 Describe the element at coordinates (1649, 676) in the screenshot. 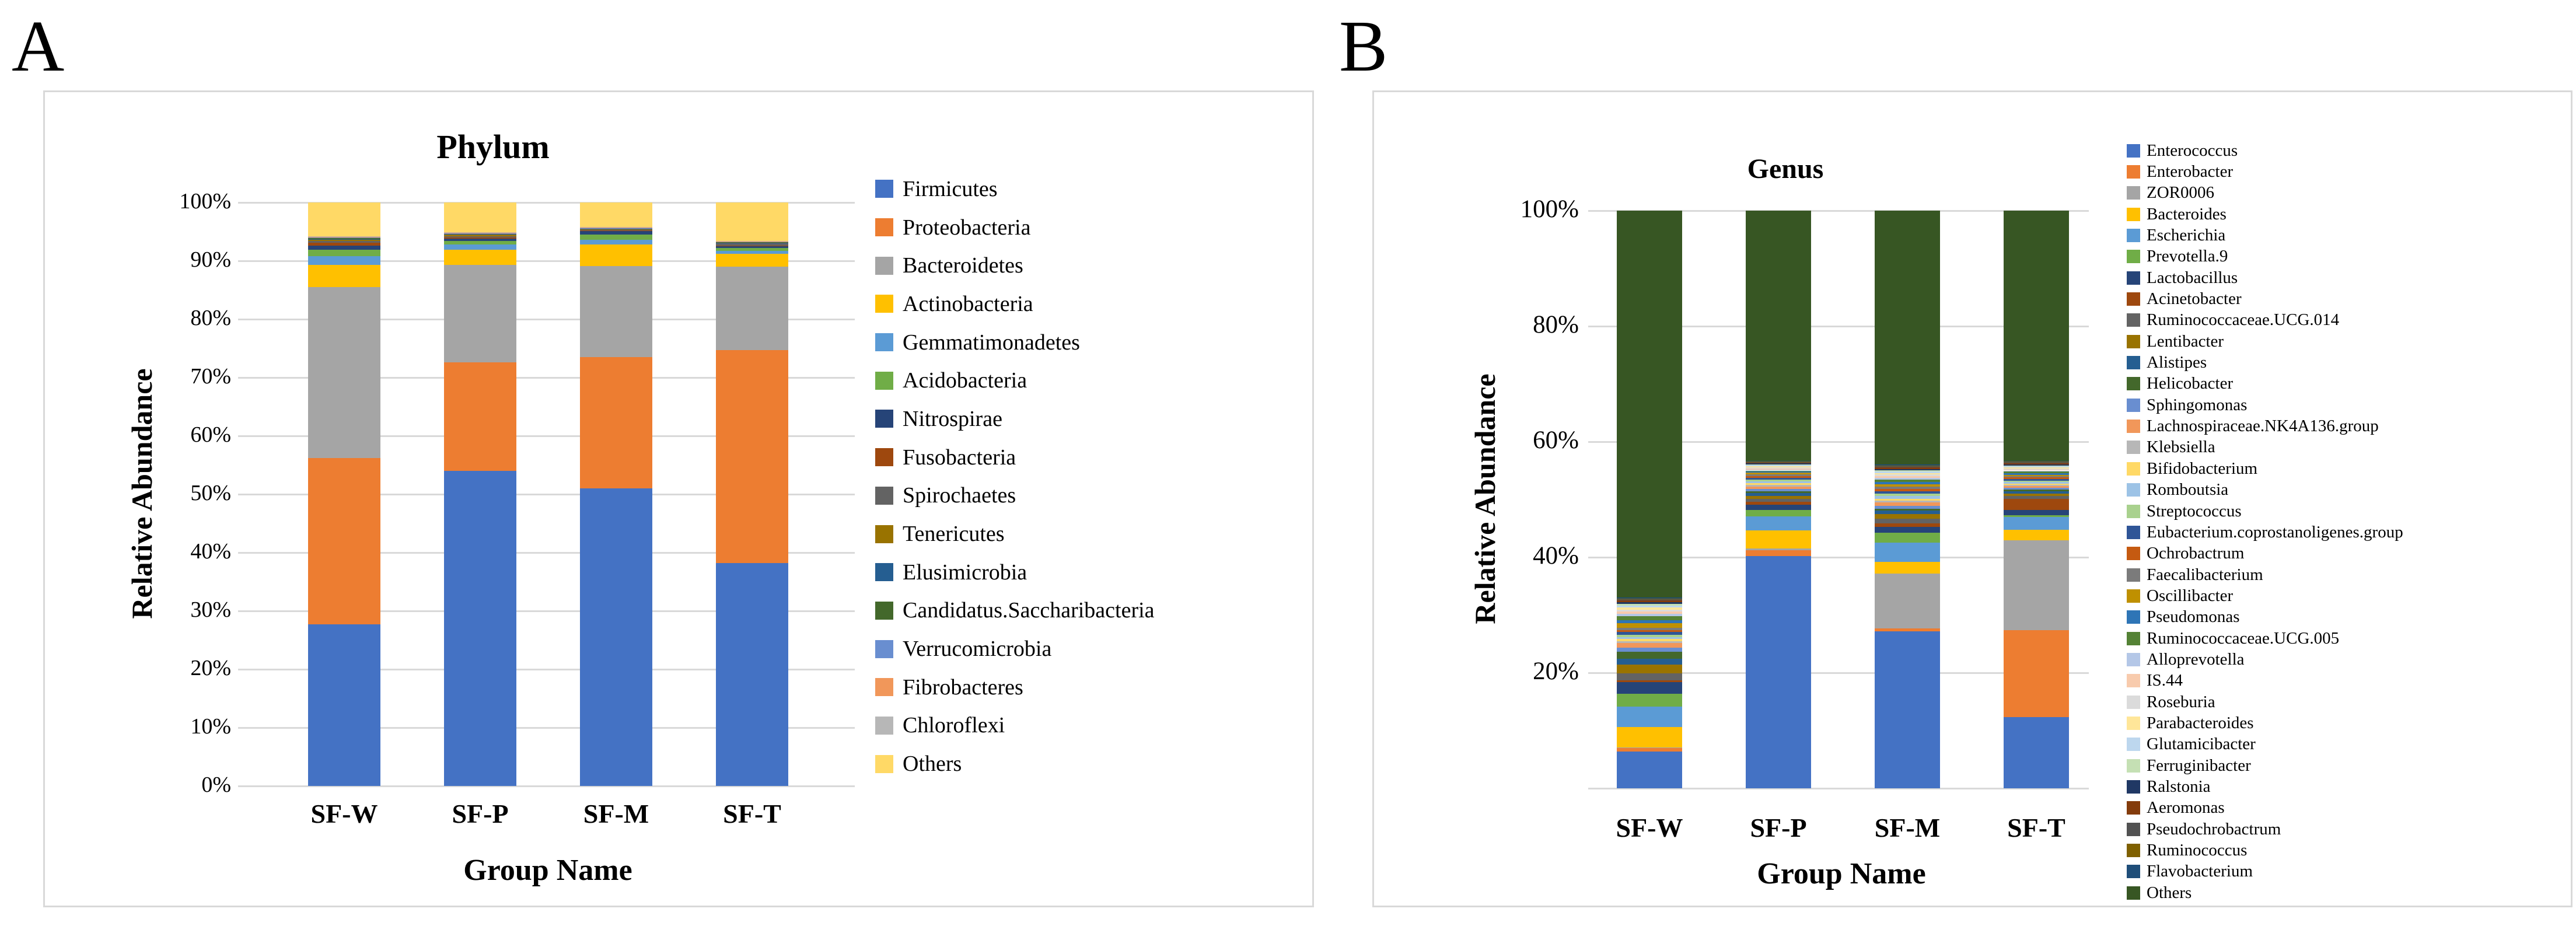

I see `bar-segment-Ruminococcaceae.UCG.014` at that location.